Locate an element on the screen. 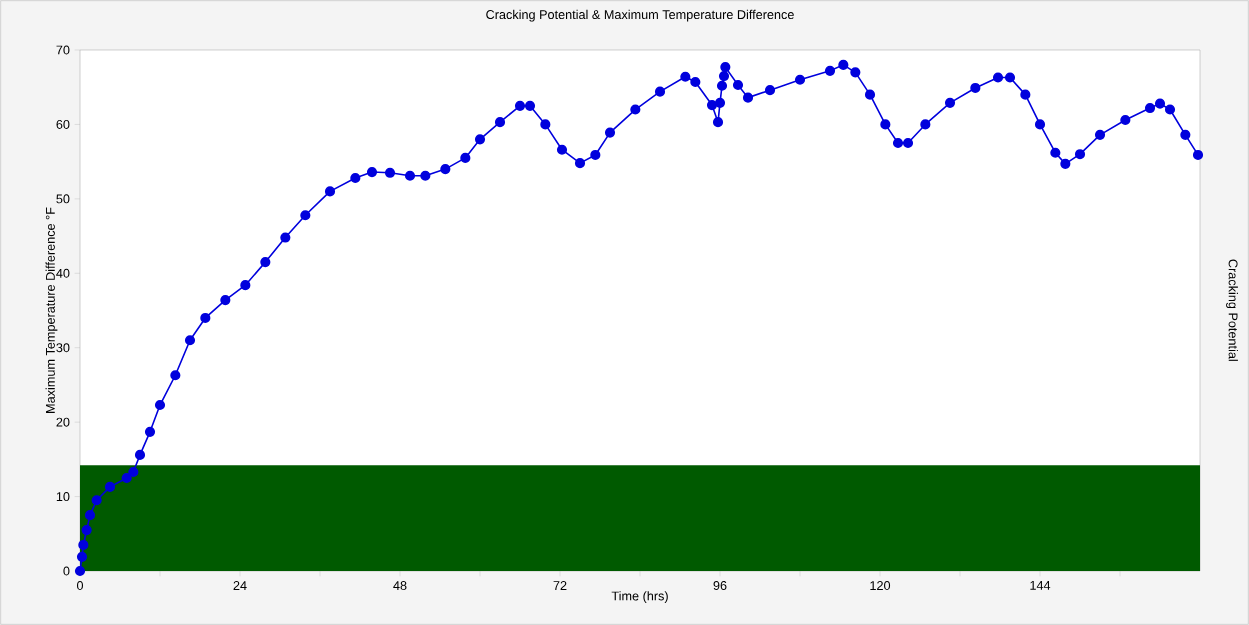  chart-title: Cracking Potential & Maximum Temperature Difference is located at coordinates (640, 15).